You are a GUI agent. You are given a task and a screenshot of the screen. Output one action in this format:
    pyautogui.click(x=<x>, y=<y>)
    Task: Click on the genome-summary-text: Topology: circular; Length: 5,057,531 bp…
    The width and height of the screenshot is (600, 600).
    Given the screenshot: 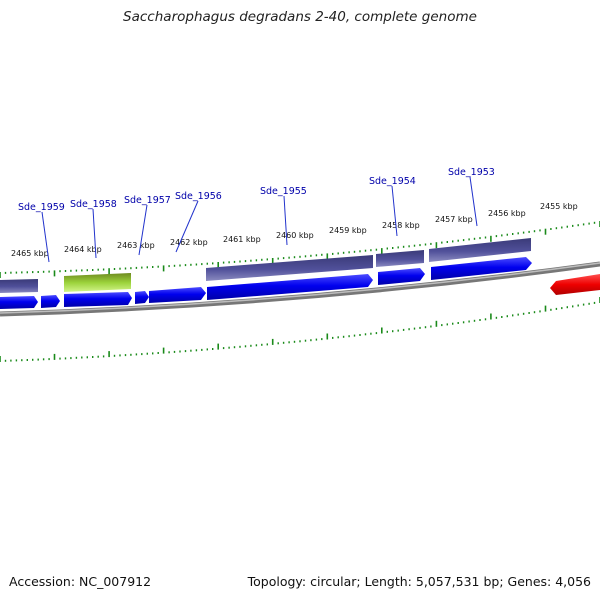 What is the action you would take?
    pyautogui.click(x=419, y=581)
    